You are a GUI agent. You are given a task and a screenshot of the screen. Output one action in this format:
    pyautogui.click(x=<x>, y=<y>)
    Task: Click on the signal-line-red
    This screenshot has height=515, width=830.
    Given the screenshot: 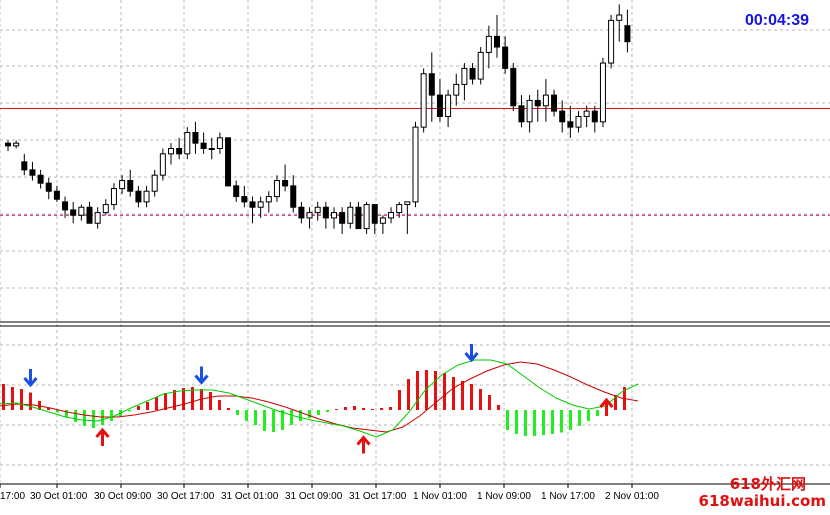 What is the action you would take?
    pyautogui.click(x=319, y=397)
    